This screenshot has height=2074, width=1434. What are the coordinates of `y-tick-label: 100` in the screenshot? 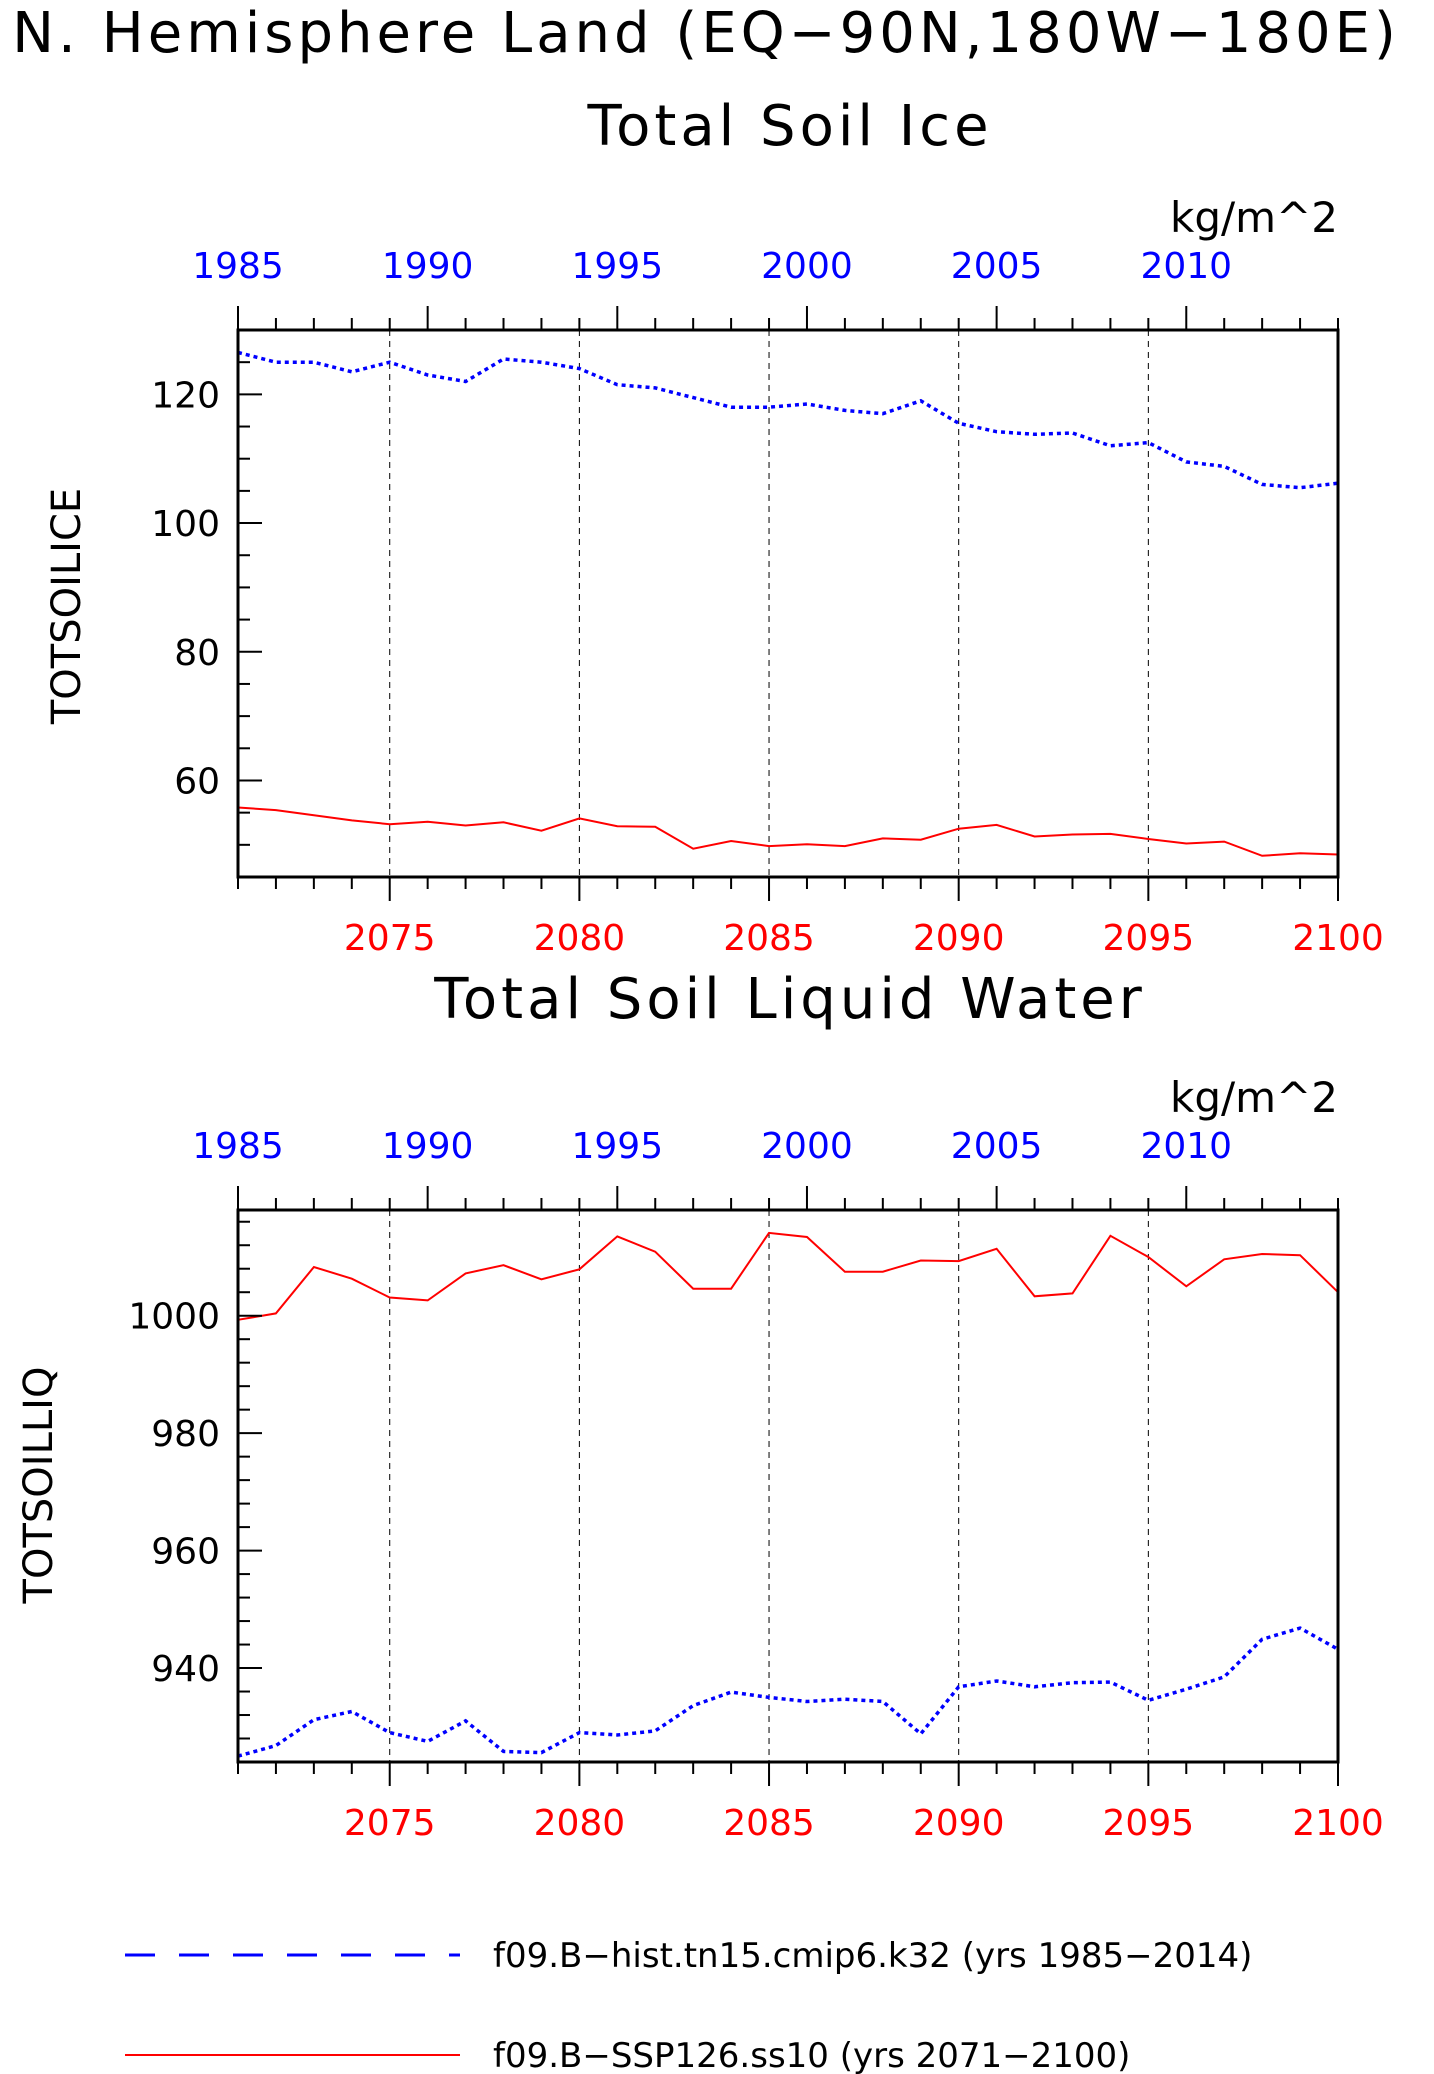 It's located at (185, 524).